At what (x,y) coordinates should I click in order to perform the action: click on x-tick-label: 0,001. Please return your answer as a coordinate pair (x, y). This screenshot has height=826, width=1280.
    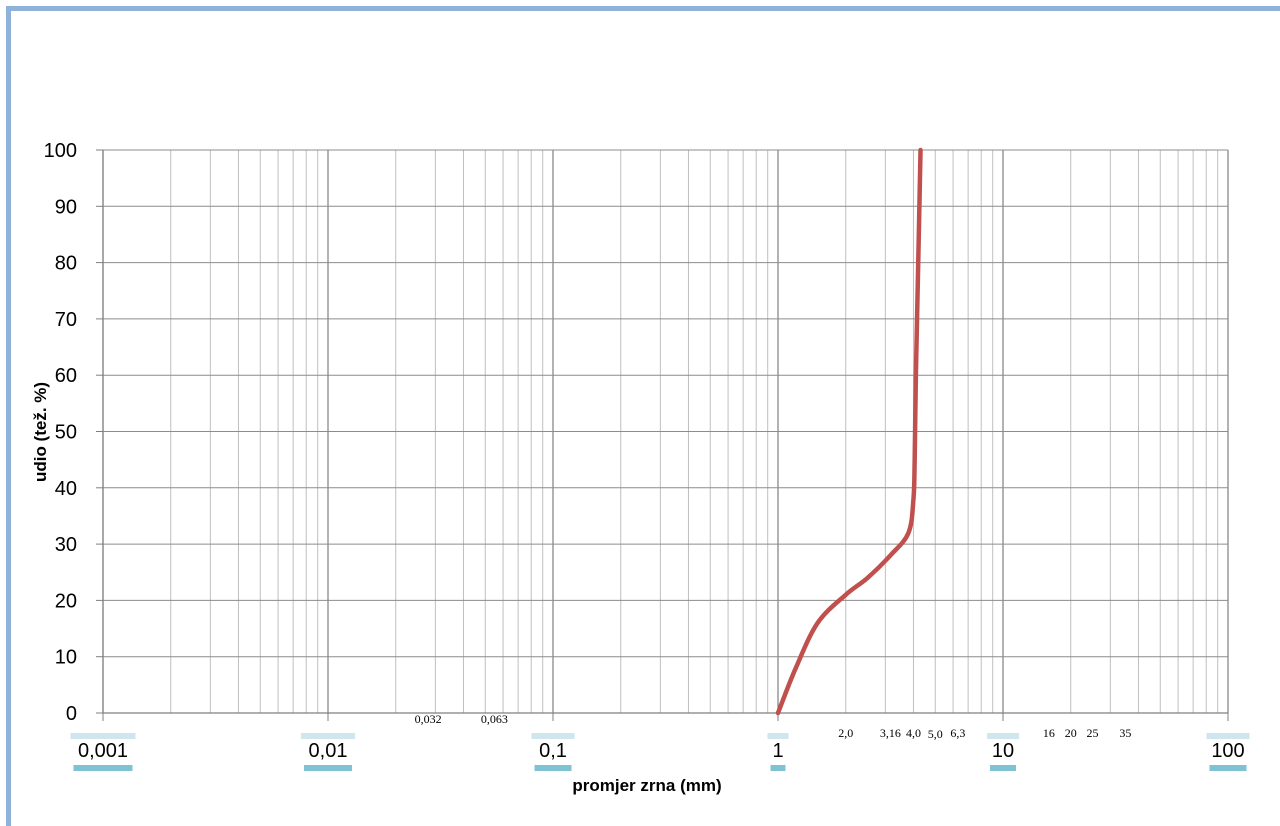
    Looking at the image, I should click on (103, 751).